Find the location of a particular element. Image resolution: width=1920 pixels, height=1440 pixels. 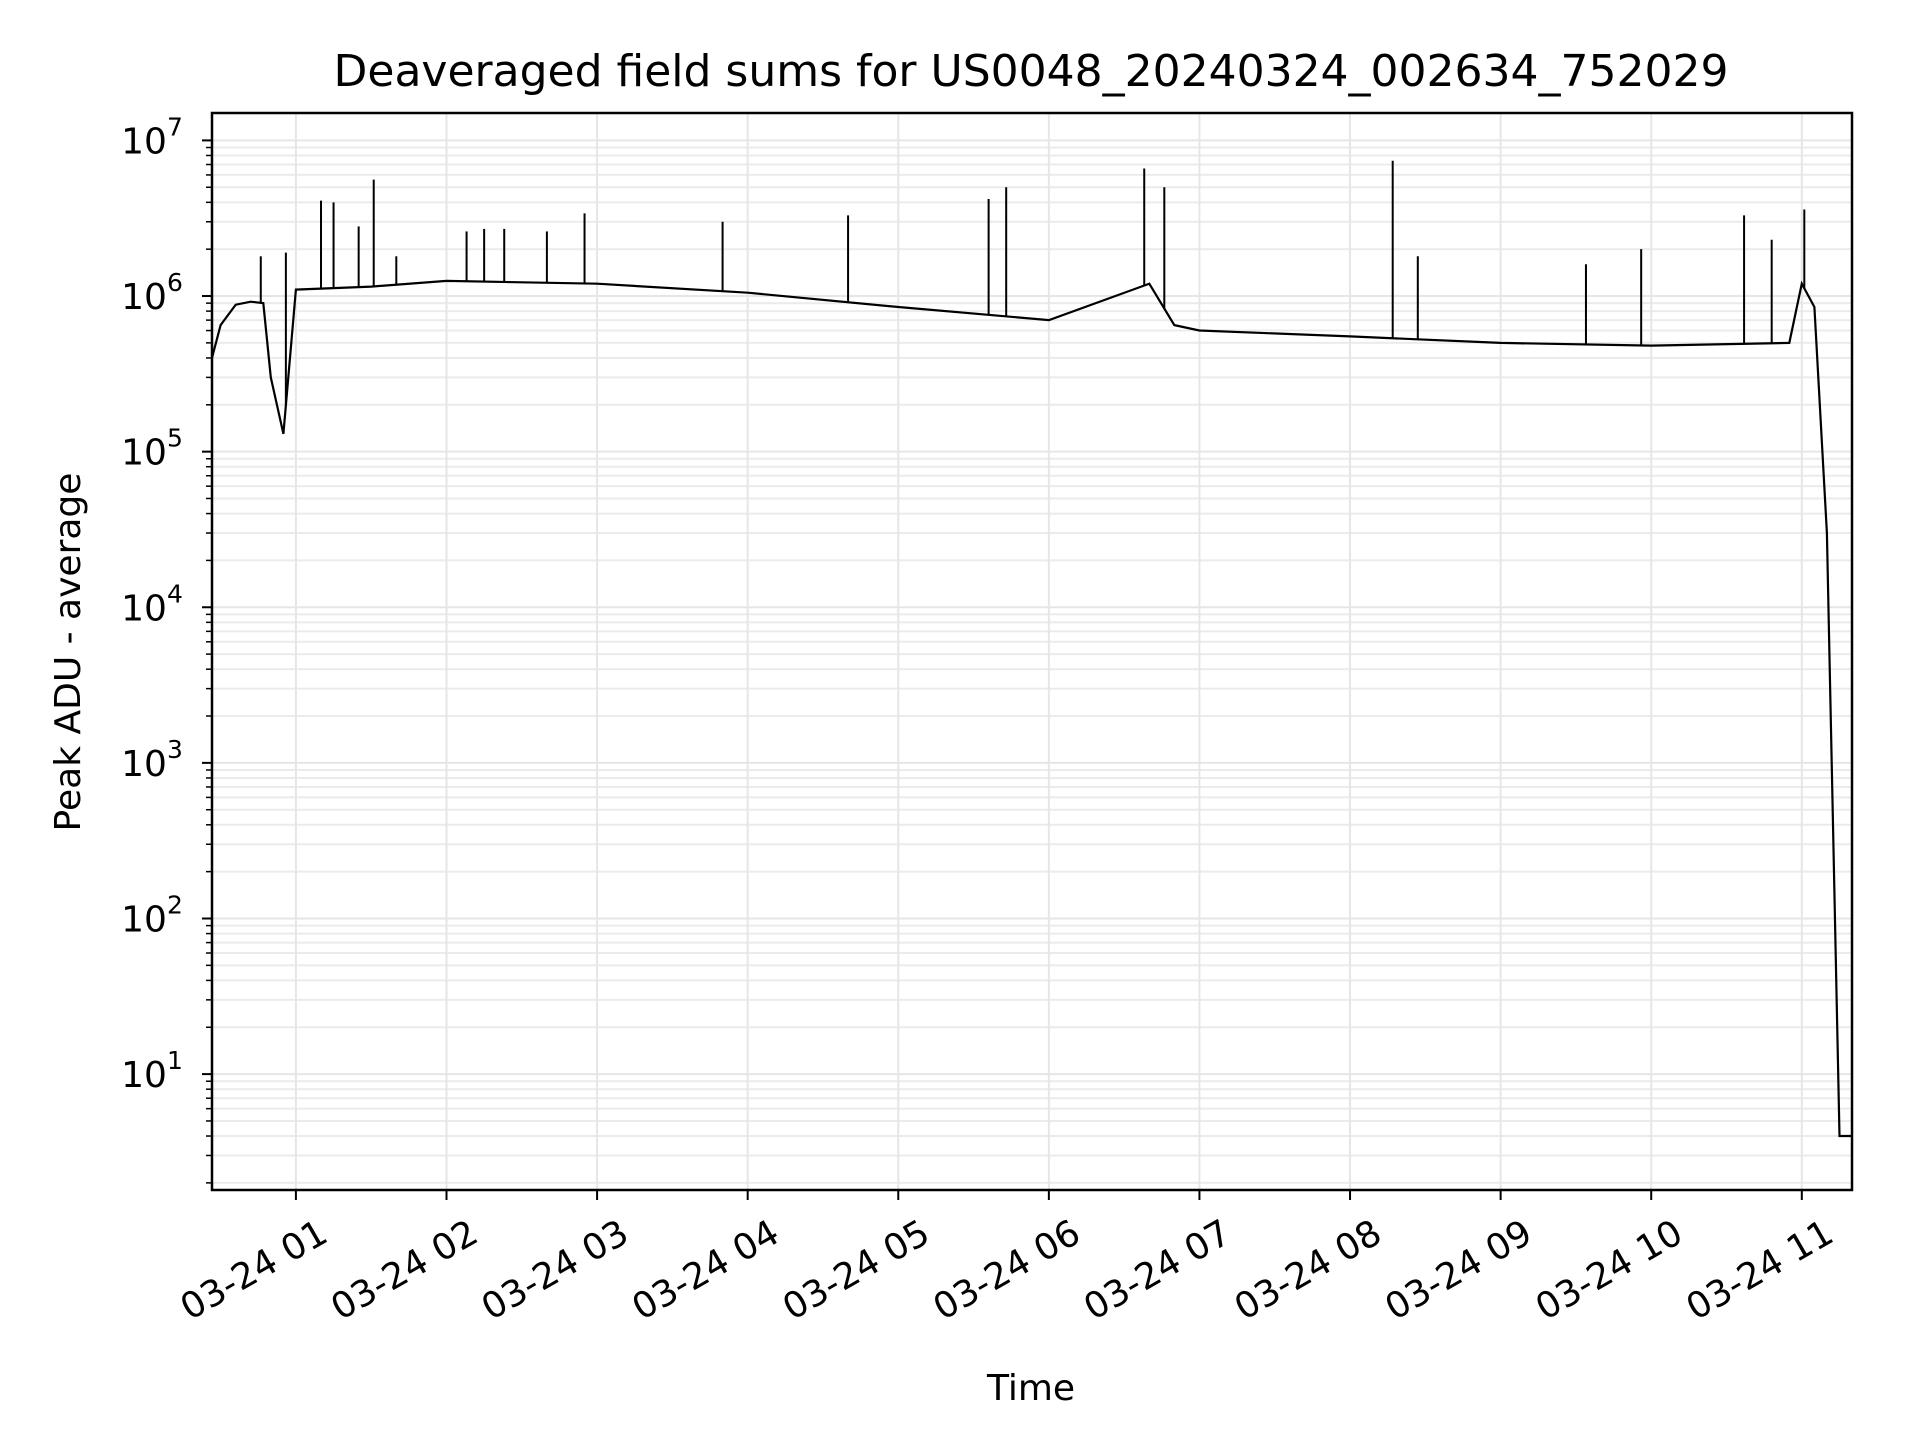

x-tick-label: 03-24 06 is located at coordinates (1007, 1270).